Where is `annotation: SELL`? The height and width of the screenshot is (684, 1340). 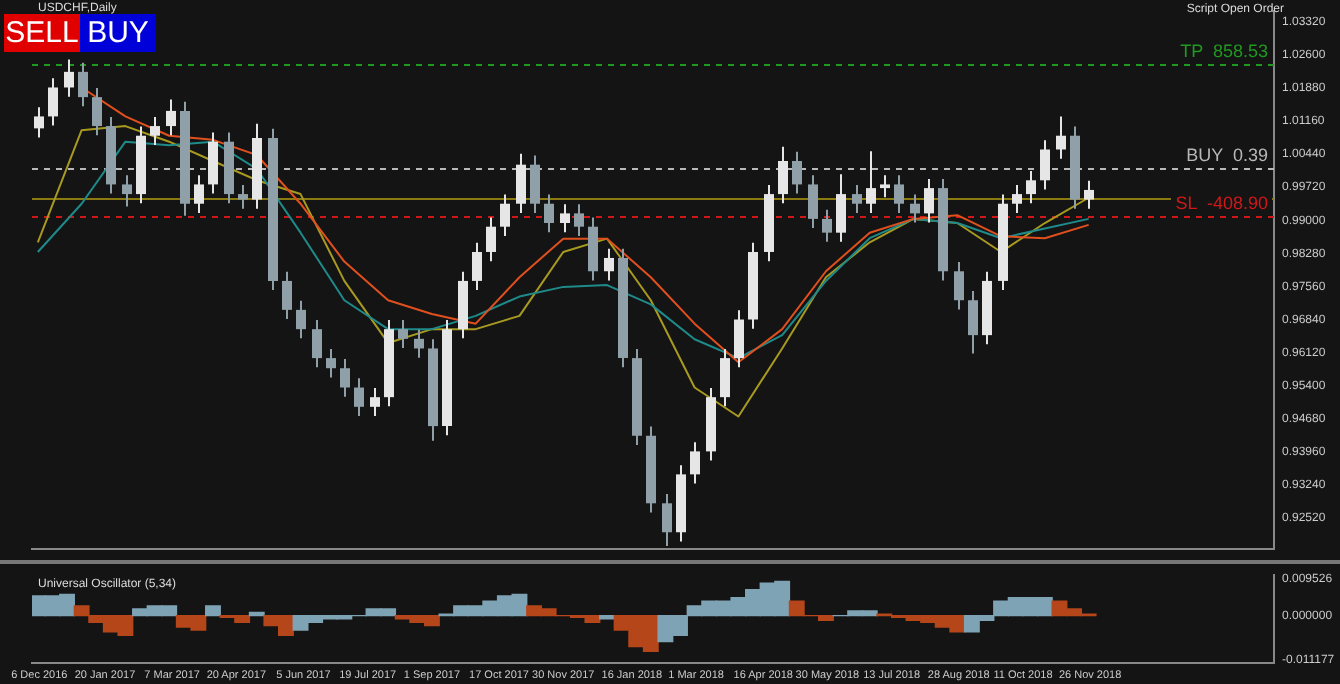 annotation: SELL is located at coordinates (42, 33).